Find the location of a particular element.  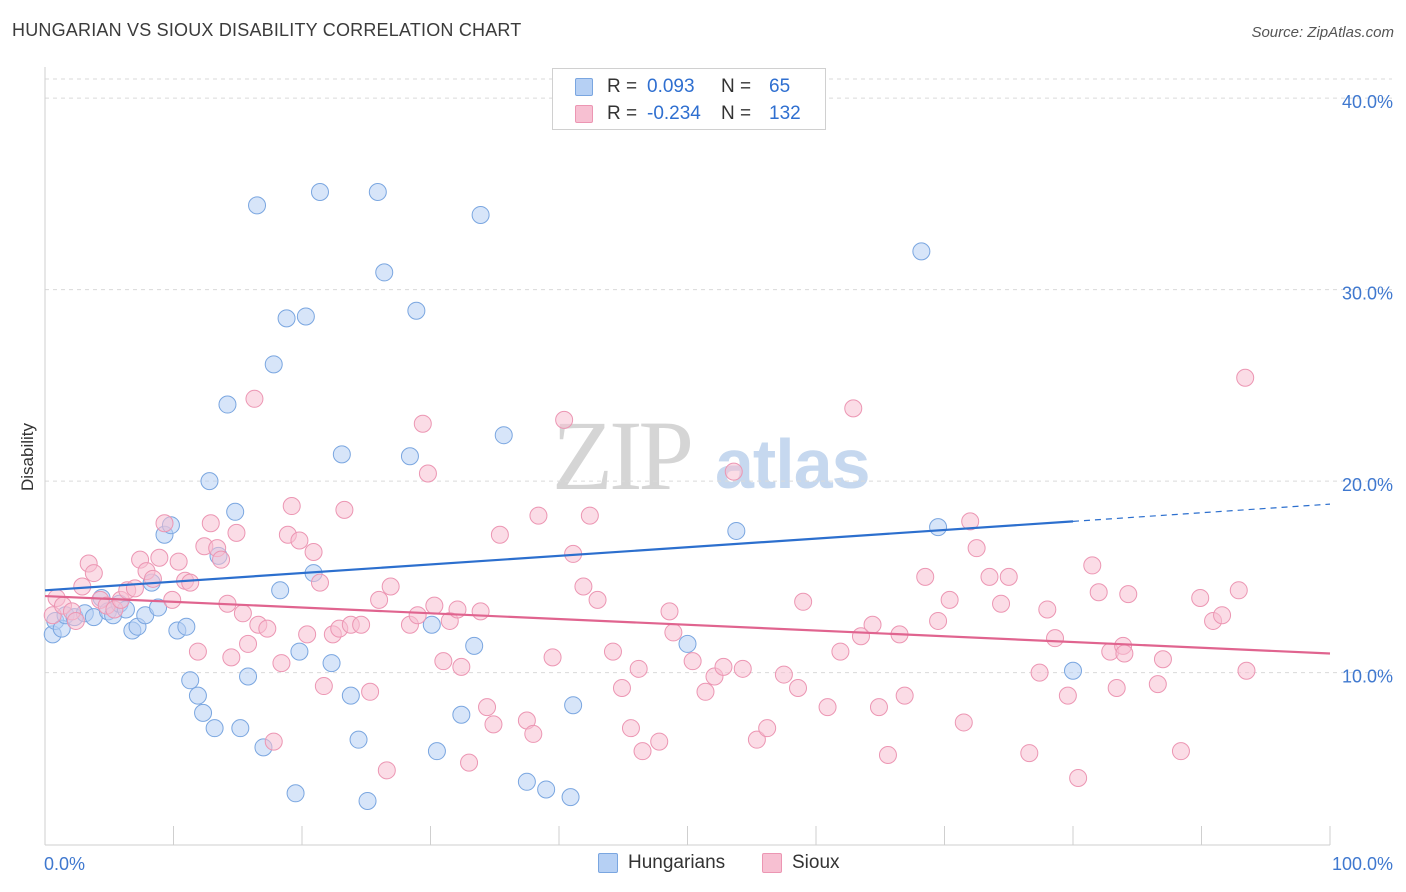

legend-label-hungarians: Hungarians is located at coordinates (677, 862).